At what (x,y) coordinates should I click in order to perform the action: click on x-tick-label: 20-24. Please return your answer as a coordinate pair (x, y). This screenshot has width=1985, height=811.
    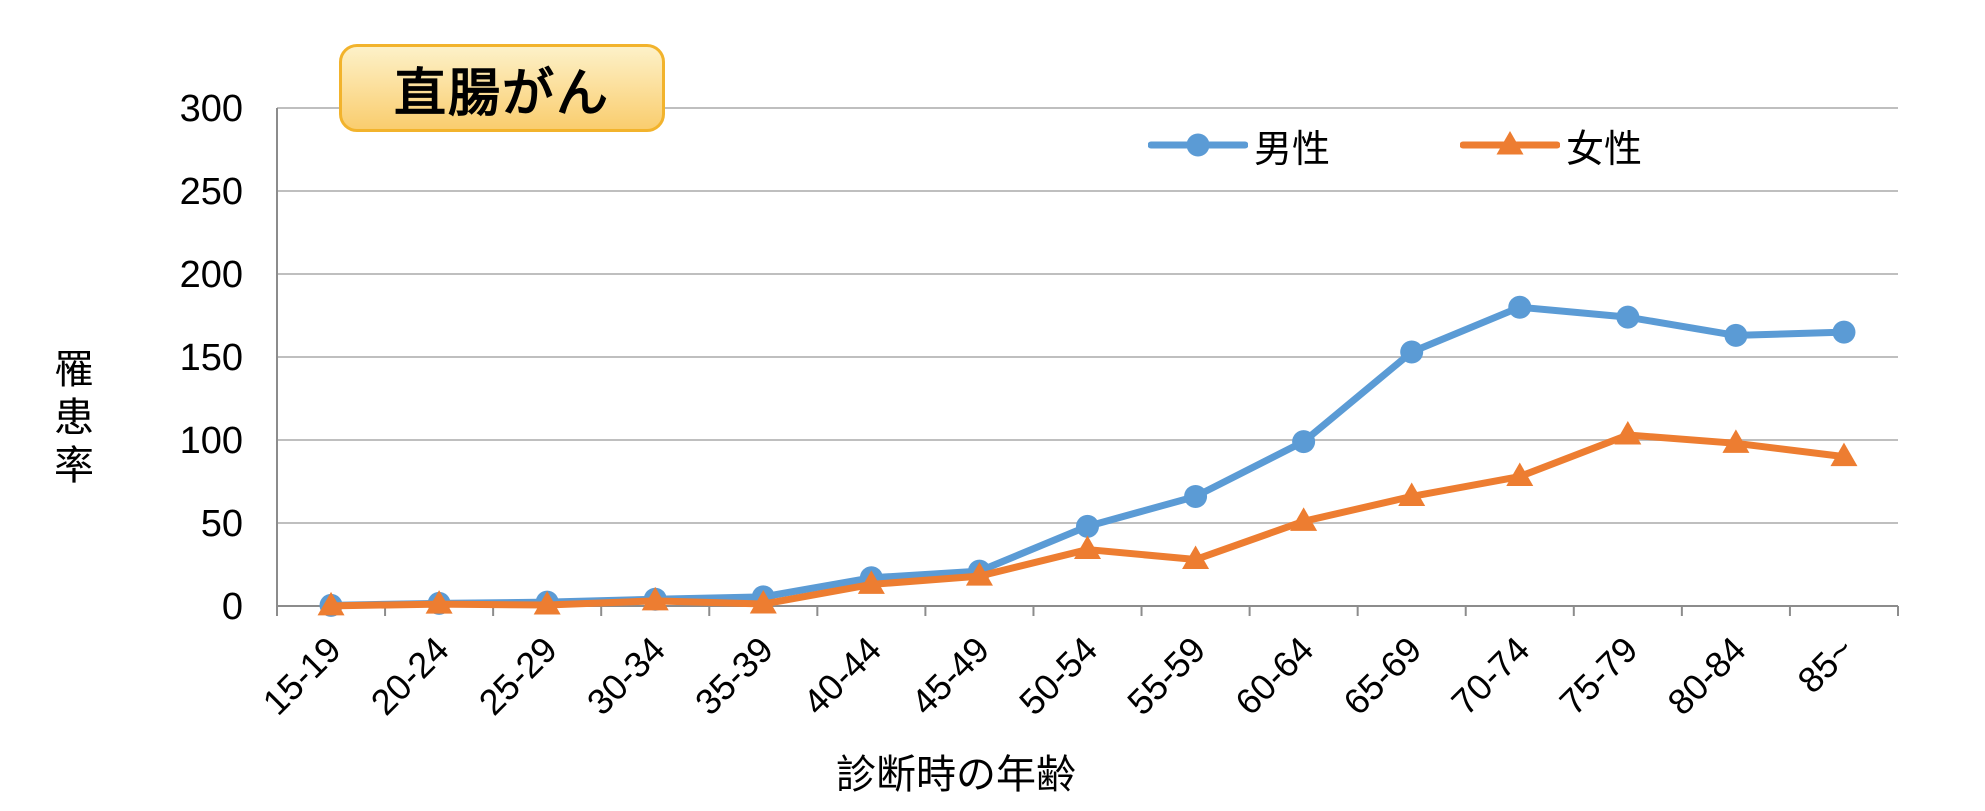
    Looking at the image, I should click on (410, 676).